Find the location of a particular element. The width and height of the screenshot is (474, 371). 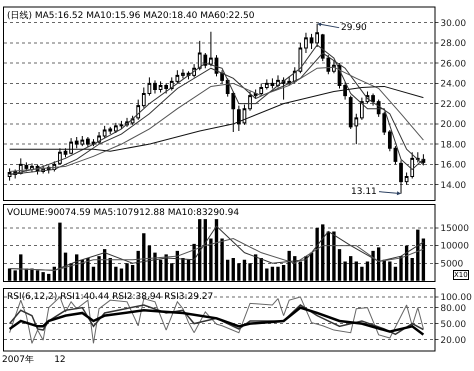

y-tick-label: 50.00 is located at coordinates (453, 325).